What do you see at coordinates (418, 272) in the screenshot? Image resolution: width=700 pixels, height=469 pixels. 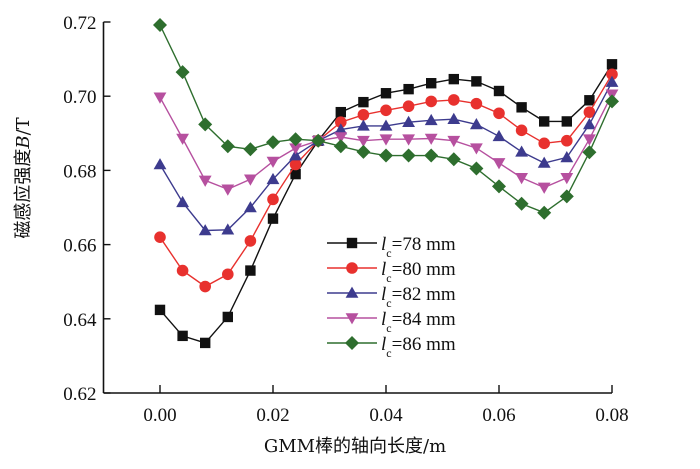 I see `legend-label: lc=80 mm` at bounding box center [418, 272].